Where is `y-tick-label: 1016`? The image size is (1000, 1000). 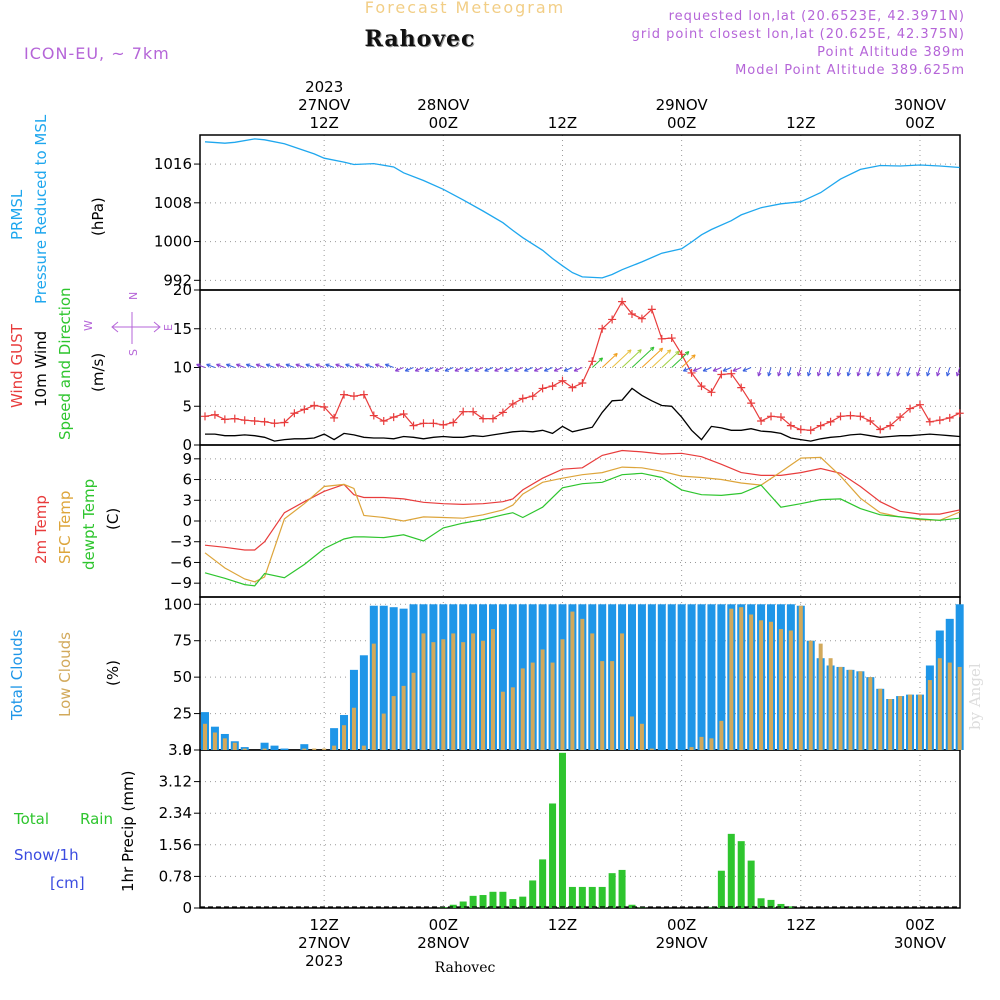 y-tick-label: 1016 is located at coordinates (173, 164).